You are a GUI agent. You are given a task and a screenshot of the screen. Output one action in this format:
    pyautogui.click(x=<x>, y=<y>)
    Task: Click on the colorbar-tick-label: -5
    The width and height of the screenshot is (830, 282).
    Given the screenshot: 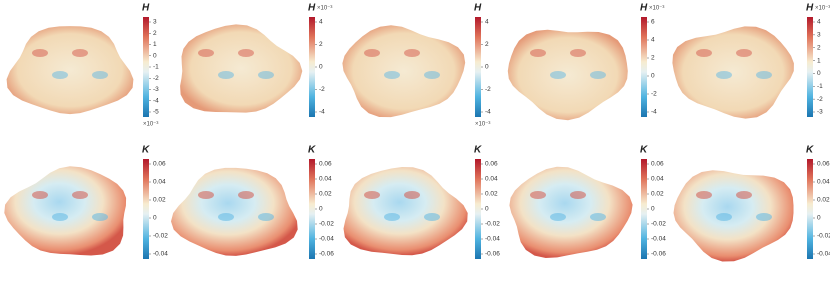 What is the action you would take?
    pyautogui.click(x=156, y=112)
    